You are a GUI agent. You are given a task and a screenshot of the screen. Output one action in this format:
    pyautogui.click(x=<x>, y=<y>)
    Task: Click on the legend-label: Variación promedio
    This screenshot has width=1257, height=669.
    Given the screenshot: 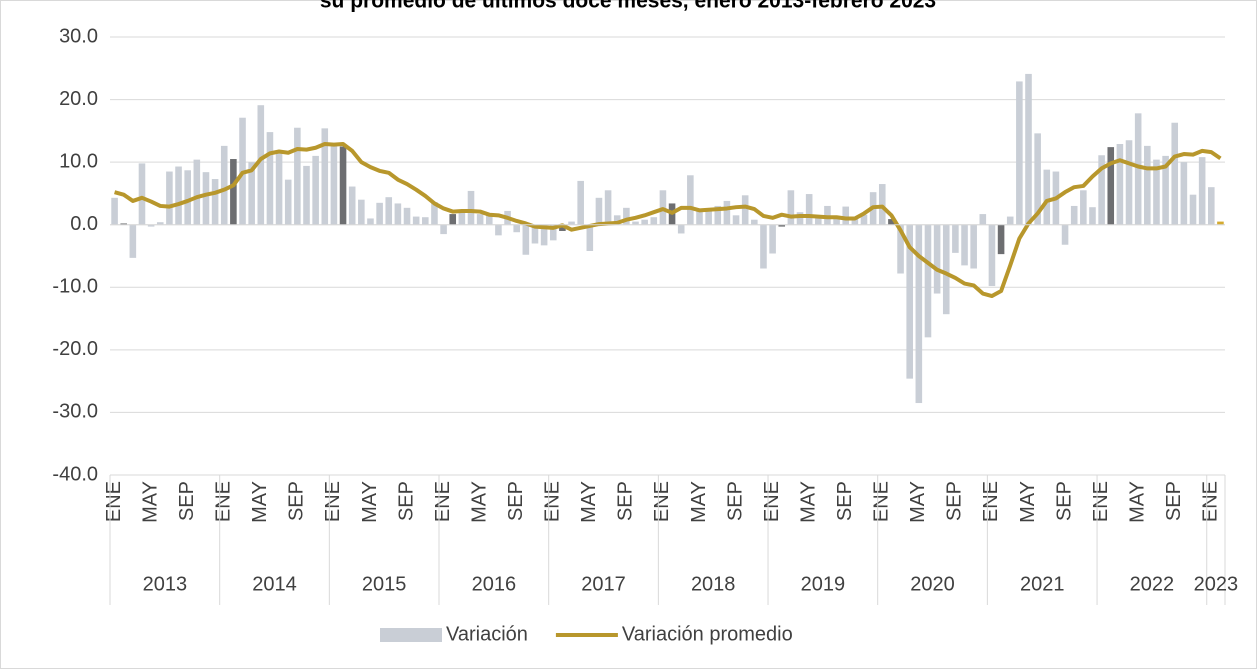 What is the action you would take?
    pyautogui.click(x=707, y=634)
    